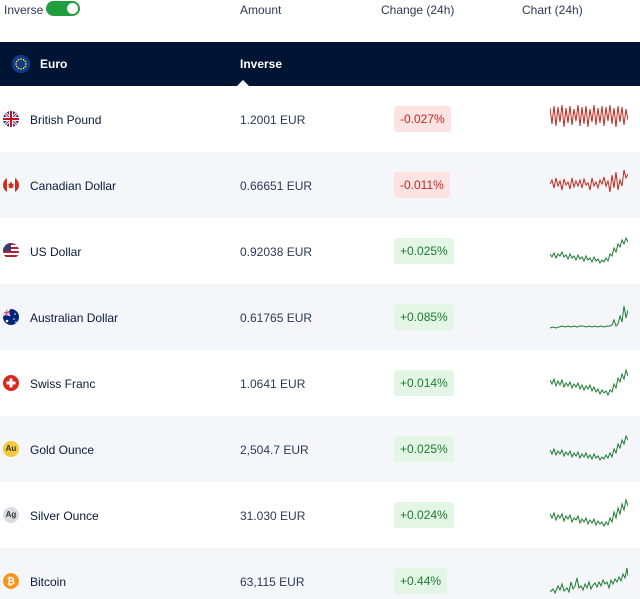  Describe the element at coordinates (276, 252) in the screenshot. I see `currency-amount: 0.92038 EUR` at that location.